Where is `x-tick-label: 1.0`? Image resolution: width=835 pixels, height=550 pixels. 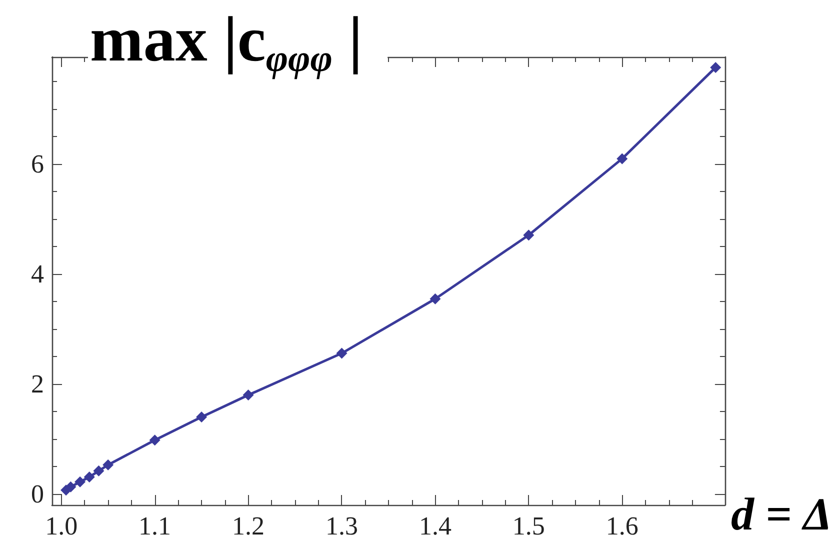
x-tick-label: 1.0 is located at coordinates (61, 526).